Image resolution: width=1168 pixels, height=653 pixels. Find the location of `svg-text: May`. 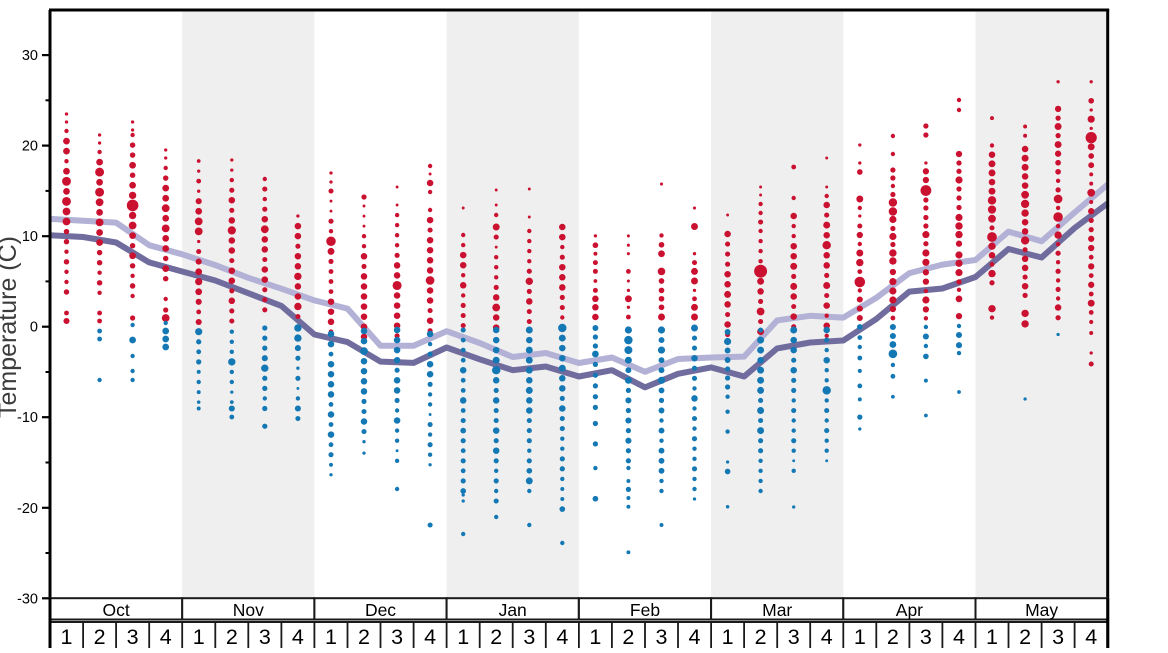

svg-text: May is located at coordinates (1041, 610).